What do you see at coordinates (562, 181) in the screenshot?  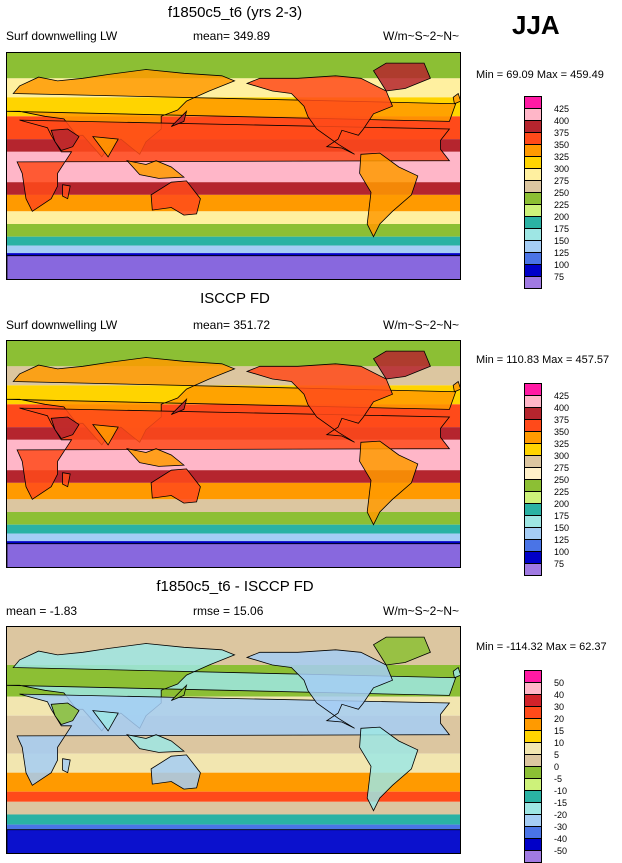 I see `colorbar-tick-label: 275` at bounding box center [562, 181].